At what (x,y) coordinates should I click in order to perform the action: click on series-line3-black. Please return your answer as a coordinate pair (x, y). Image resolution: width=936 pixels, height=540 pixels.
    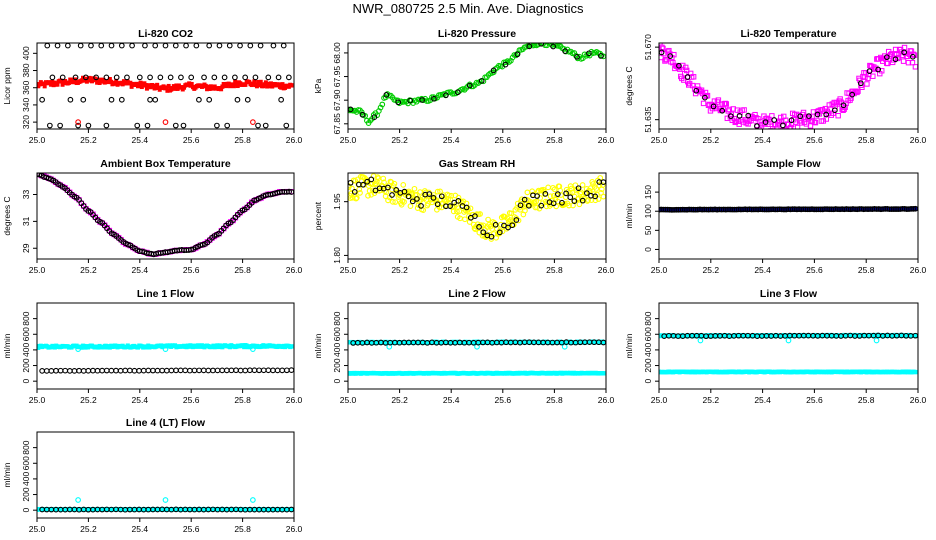
    Looking at the image, I should click on (789, 336).